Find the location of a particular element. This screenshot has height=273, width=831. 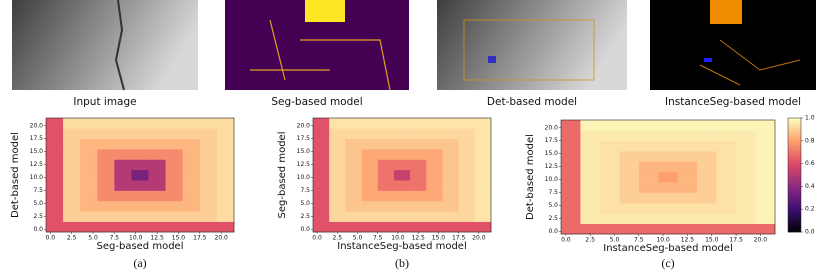

x-tick-label: 17.5 is located at coordinates (200, 238).